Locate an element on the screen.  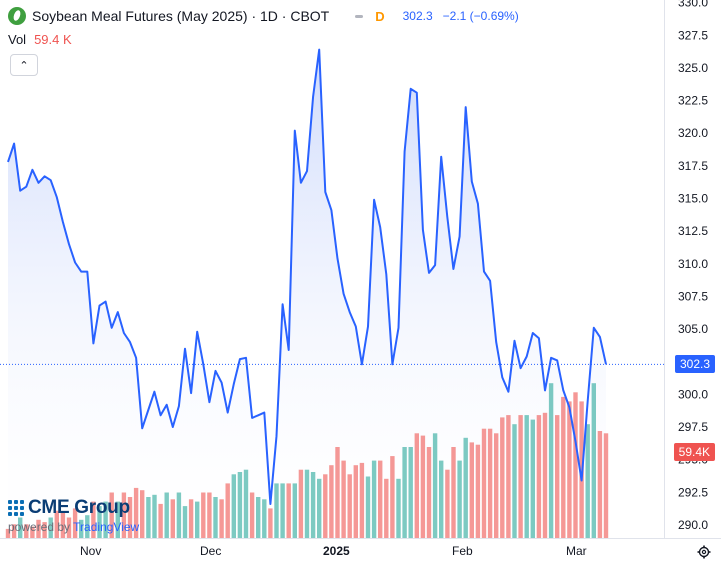
volume-legend: Vol 59.4 K is located at coordinates (40, 39).